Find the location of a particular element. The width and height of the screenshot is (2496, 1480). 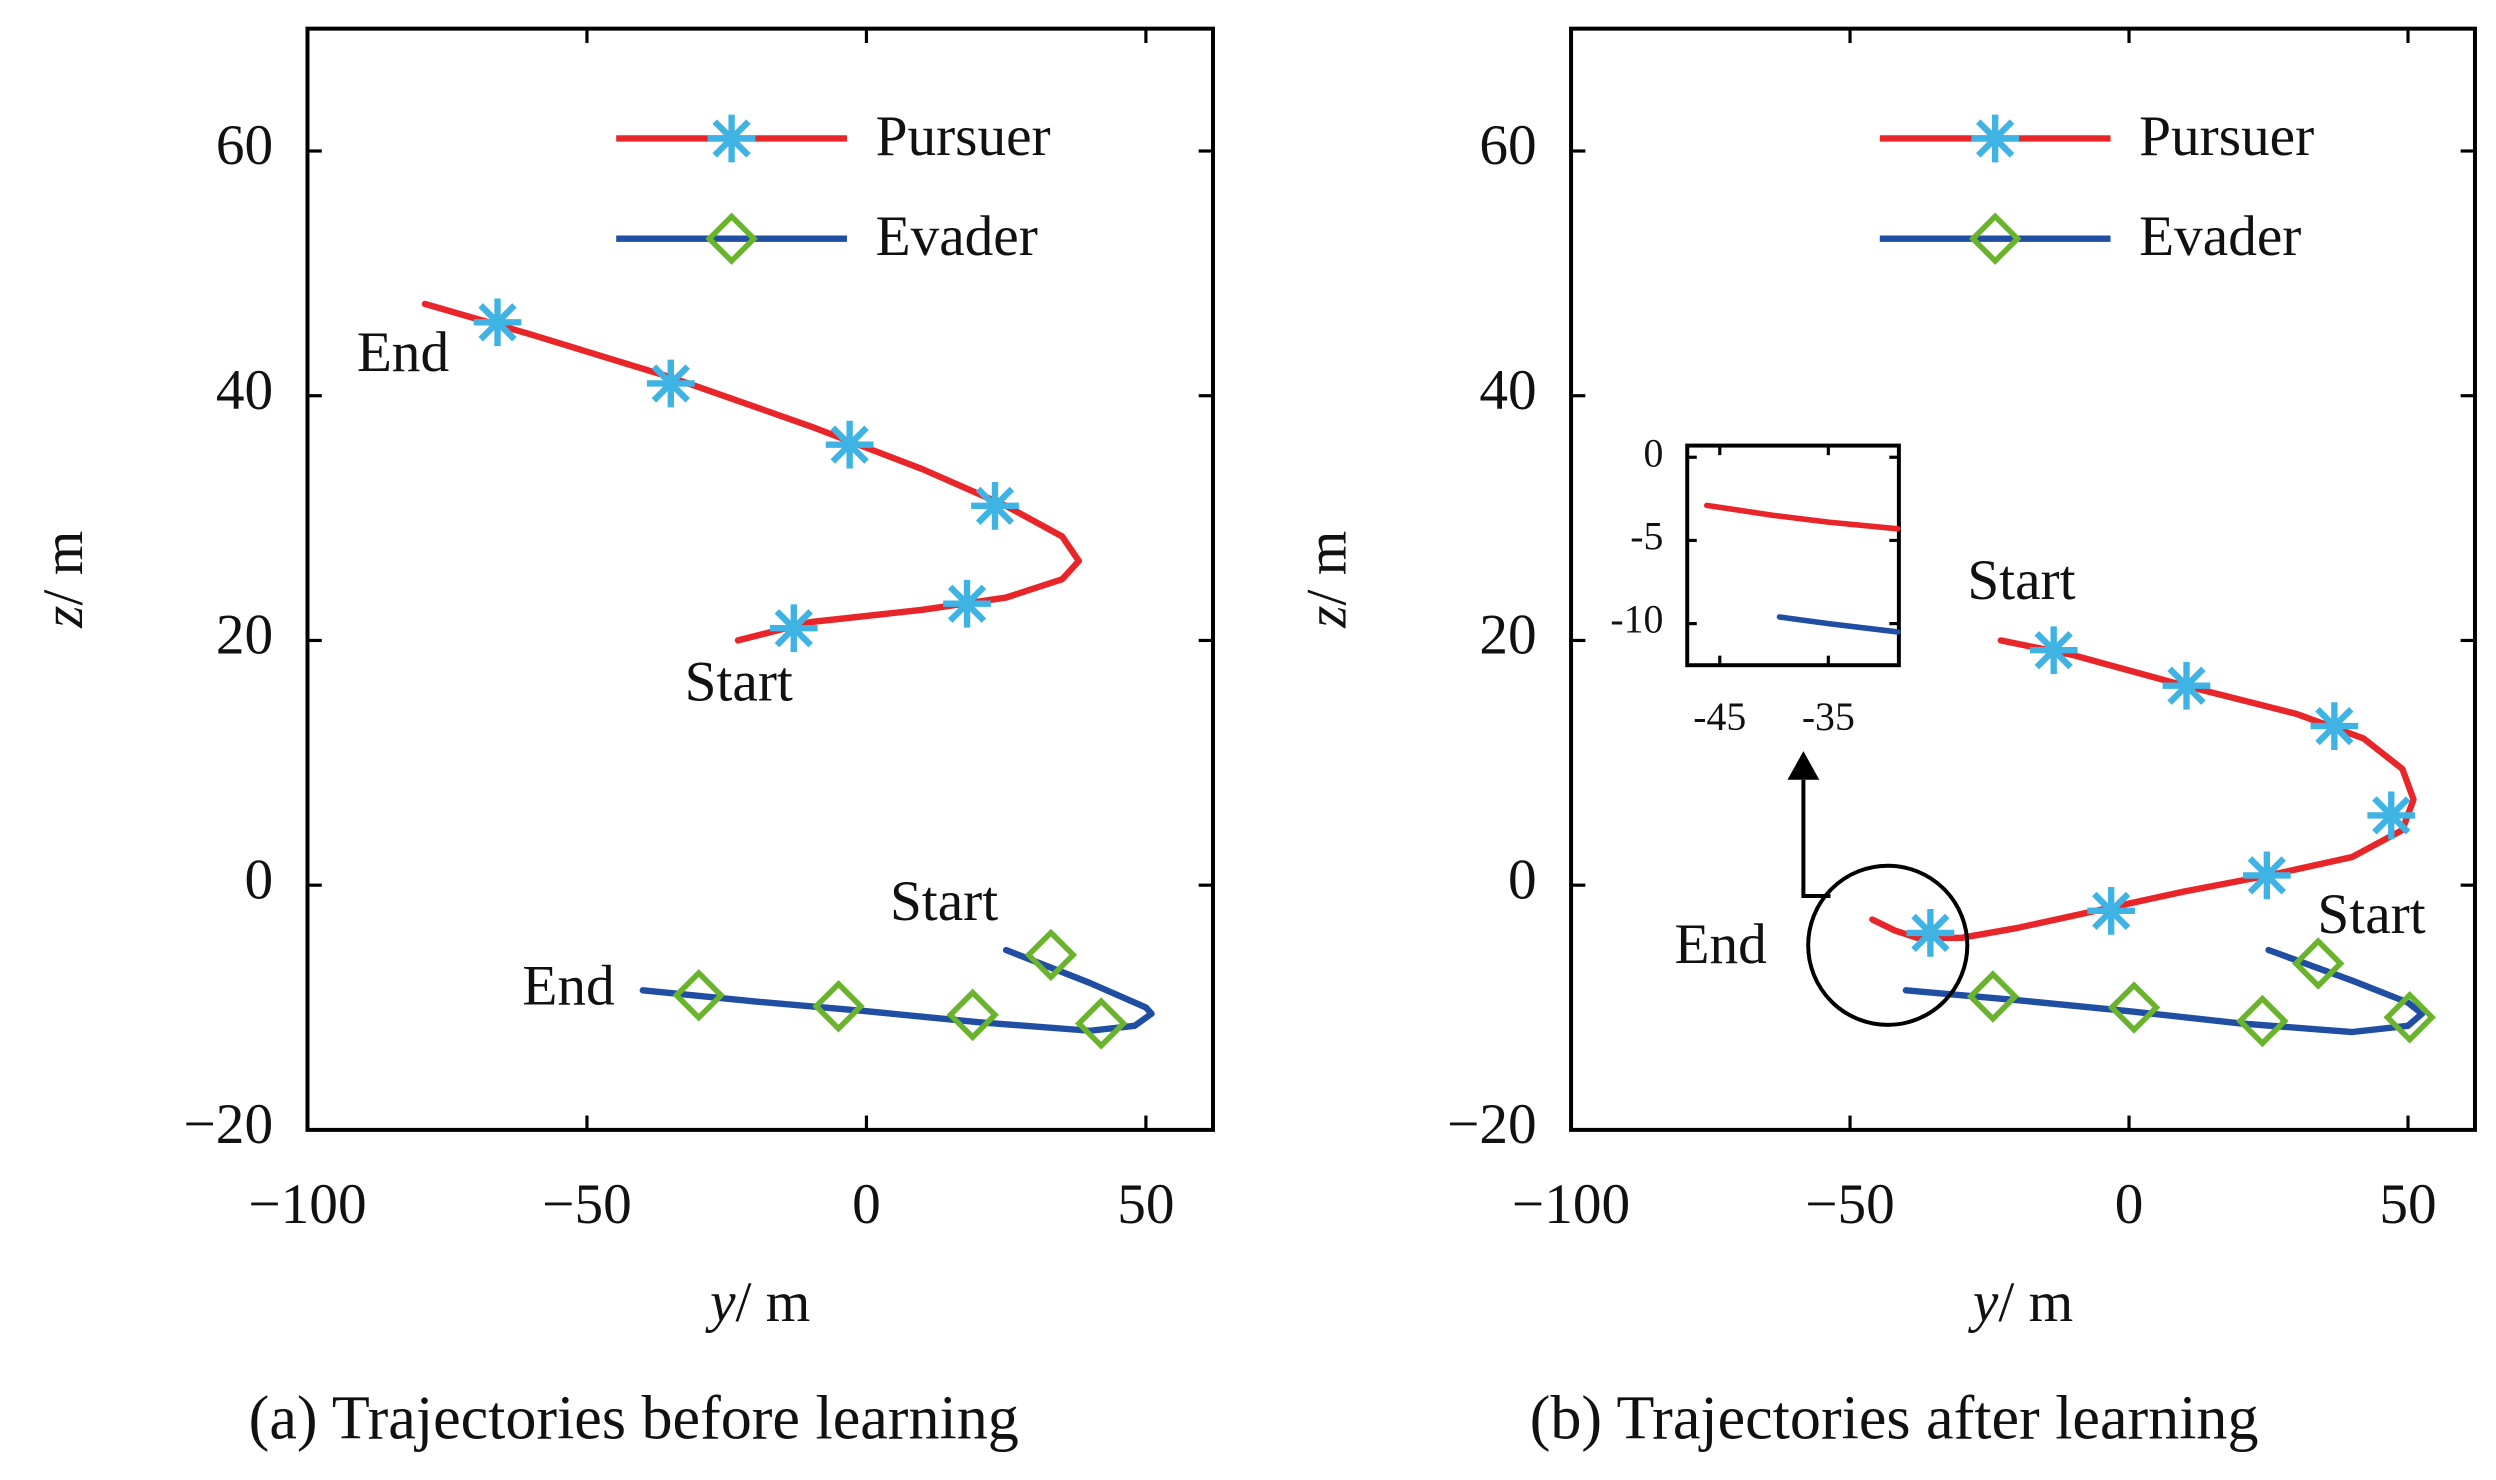

plot-frame is located at coordinates (1793, 555).